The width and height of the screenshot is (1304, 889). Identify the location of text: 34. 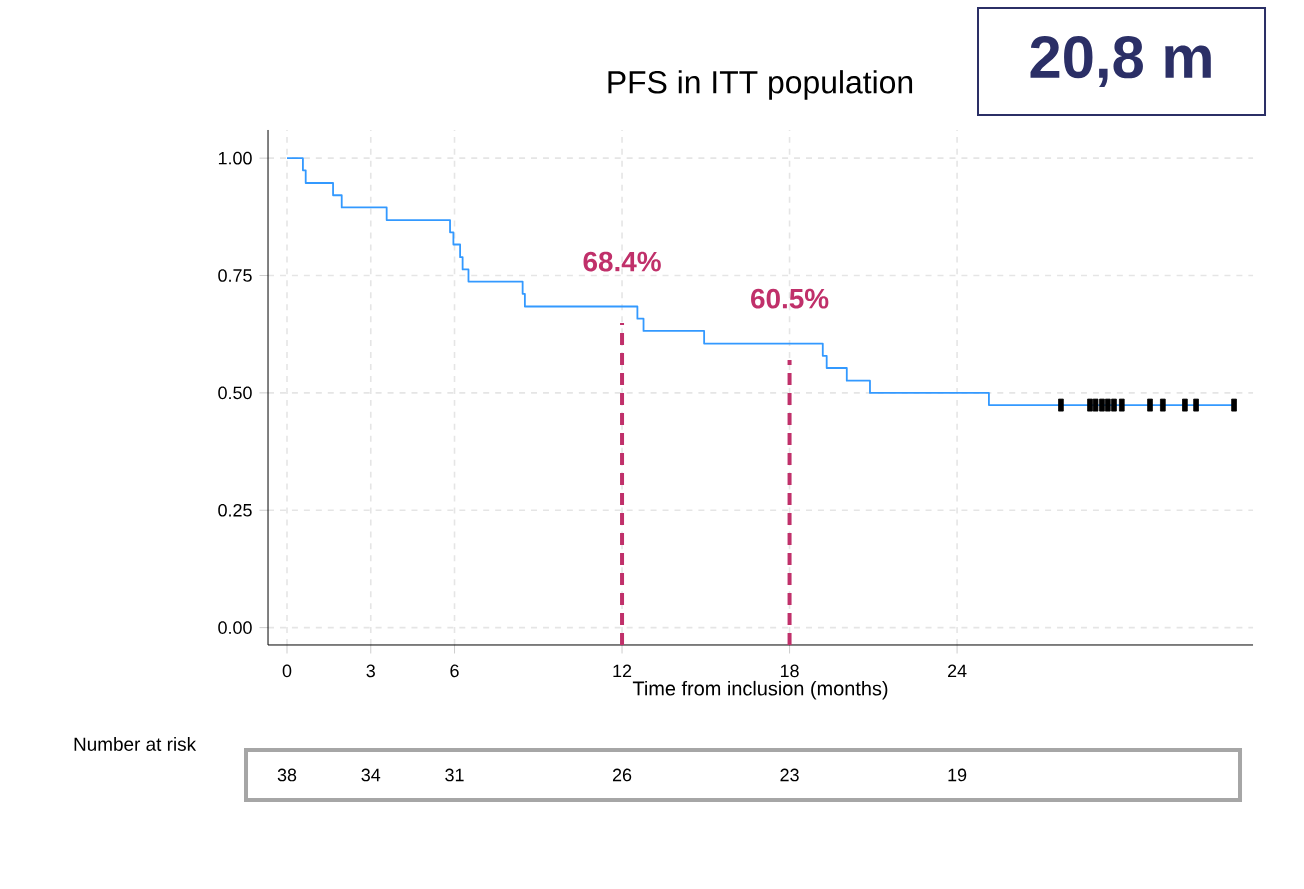
(371, 775).